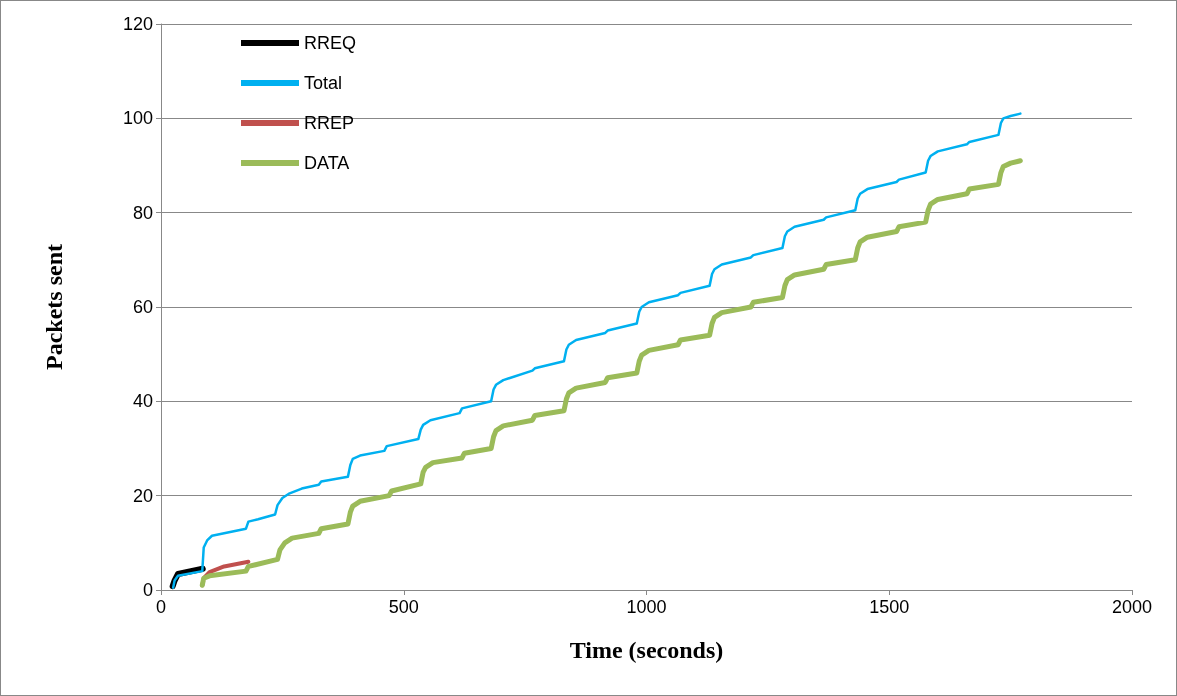 The image size is (1177, 696). What do you see at coordinates (142, 495) in the screenshot?
I see `y-tick-label: 20` at bounding box center [142, 495].